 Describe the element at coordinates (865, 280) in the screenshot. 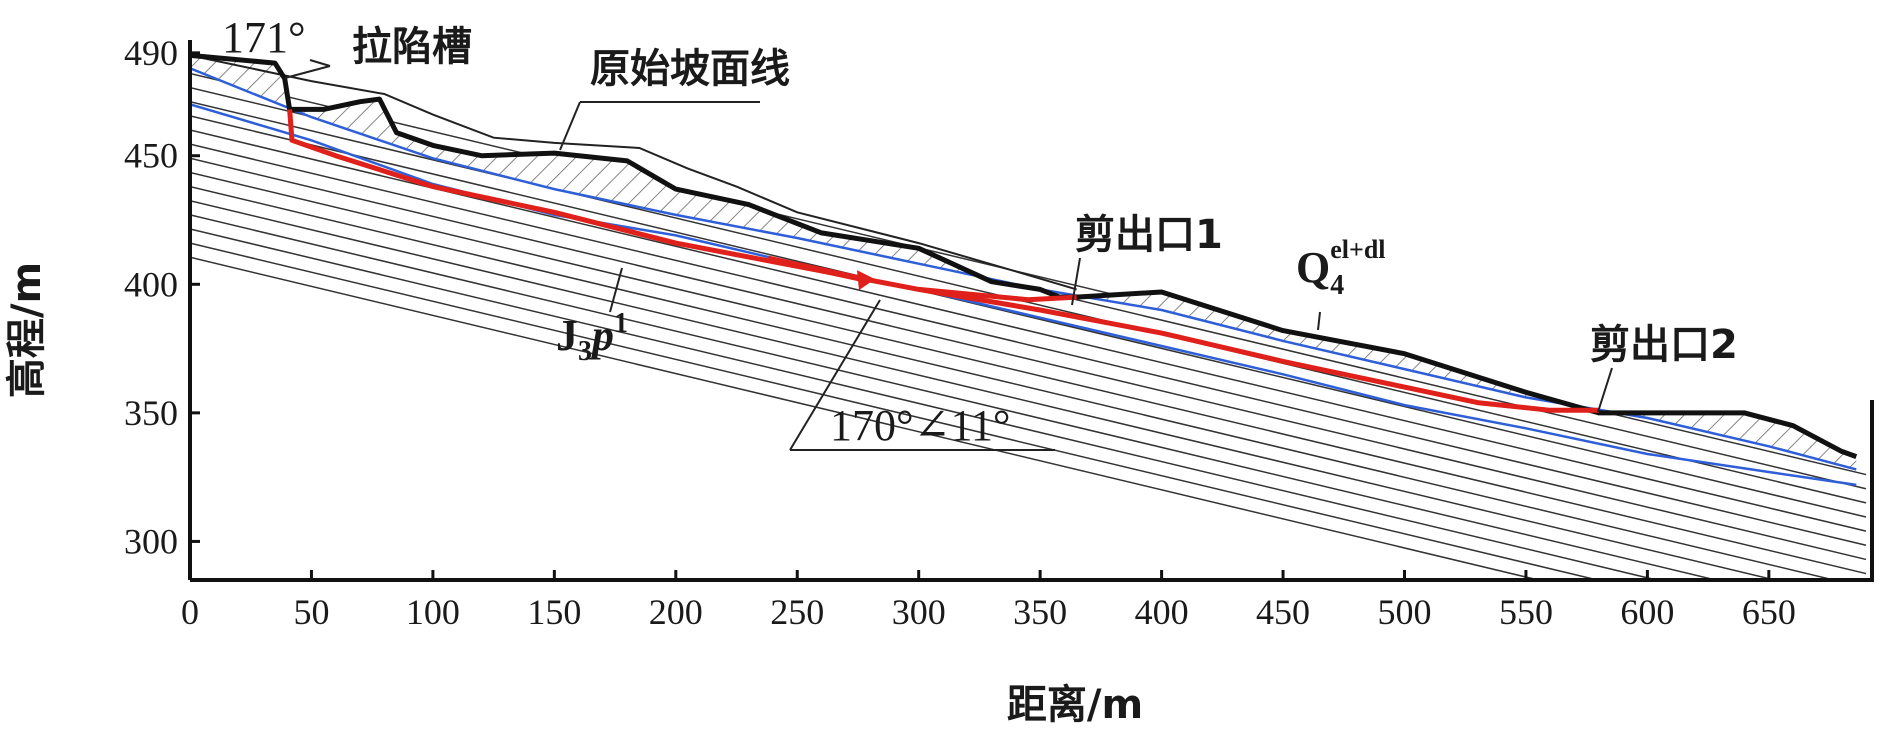

I see `movement-arrow-head` at that location.